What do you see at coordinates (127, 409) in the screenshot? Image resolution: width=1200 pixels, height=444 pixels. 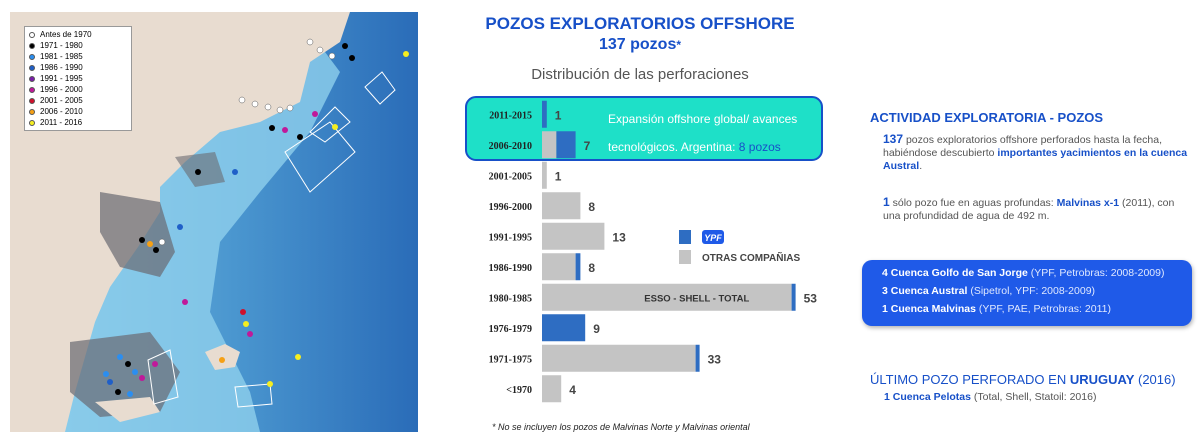 I see `tierra-del-fuego` at bounding box center [127, 409].